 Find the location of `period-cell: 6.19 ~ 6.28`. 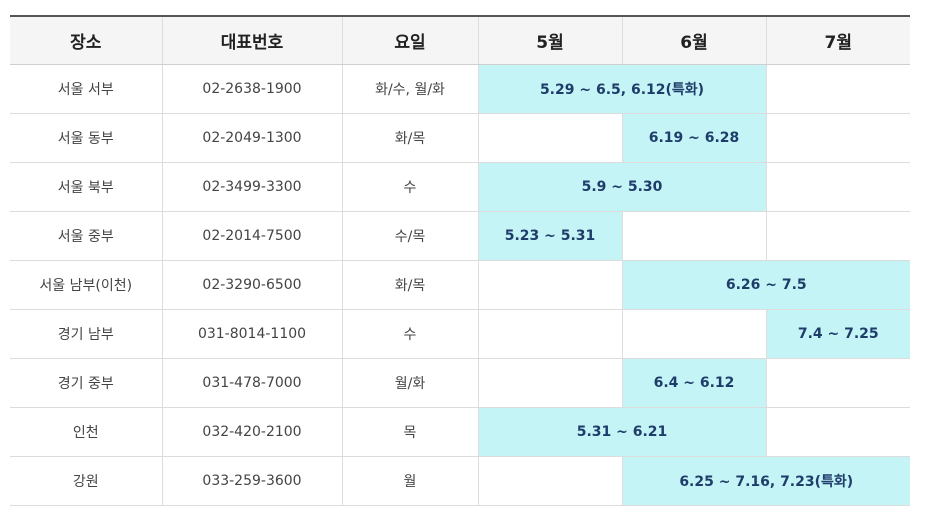

period-cell: 6.19 ~ 6.28 is located at coordinates (693, 138).